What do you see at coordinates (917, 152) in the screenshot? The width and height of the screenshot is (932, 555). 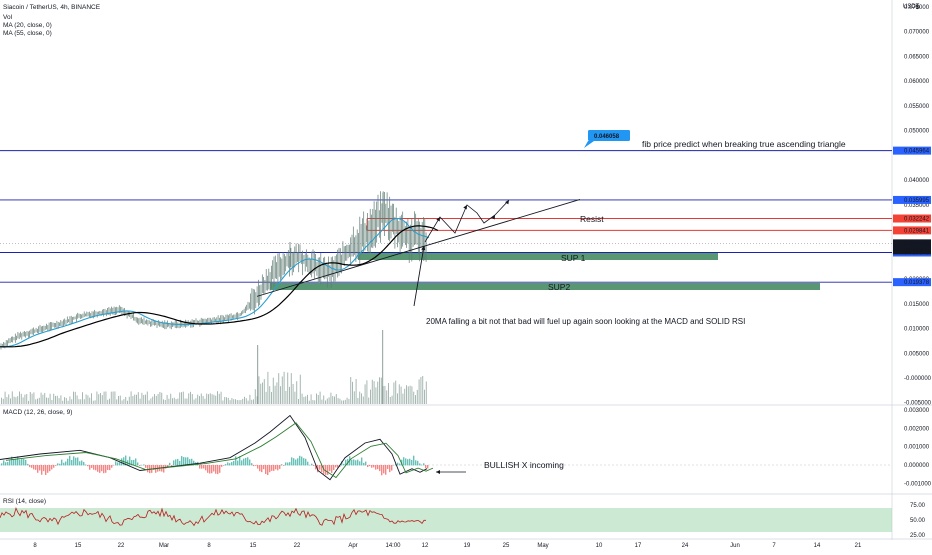 I see `level-tag-label: 0.045964` at bounding box center [917, 152].